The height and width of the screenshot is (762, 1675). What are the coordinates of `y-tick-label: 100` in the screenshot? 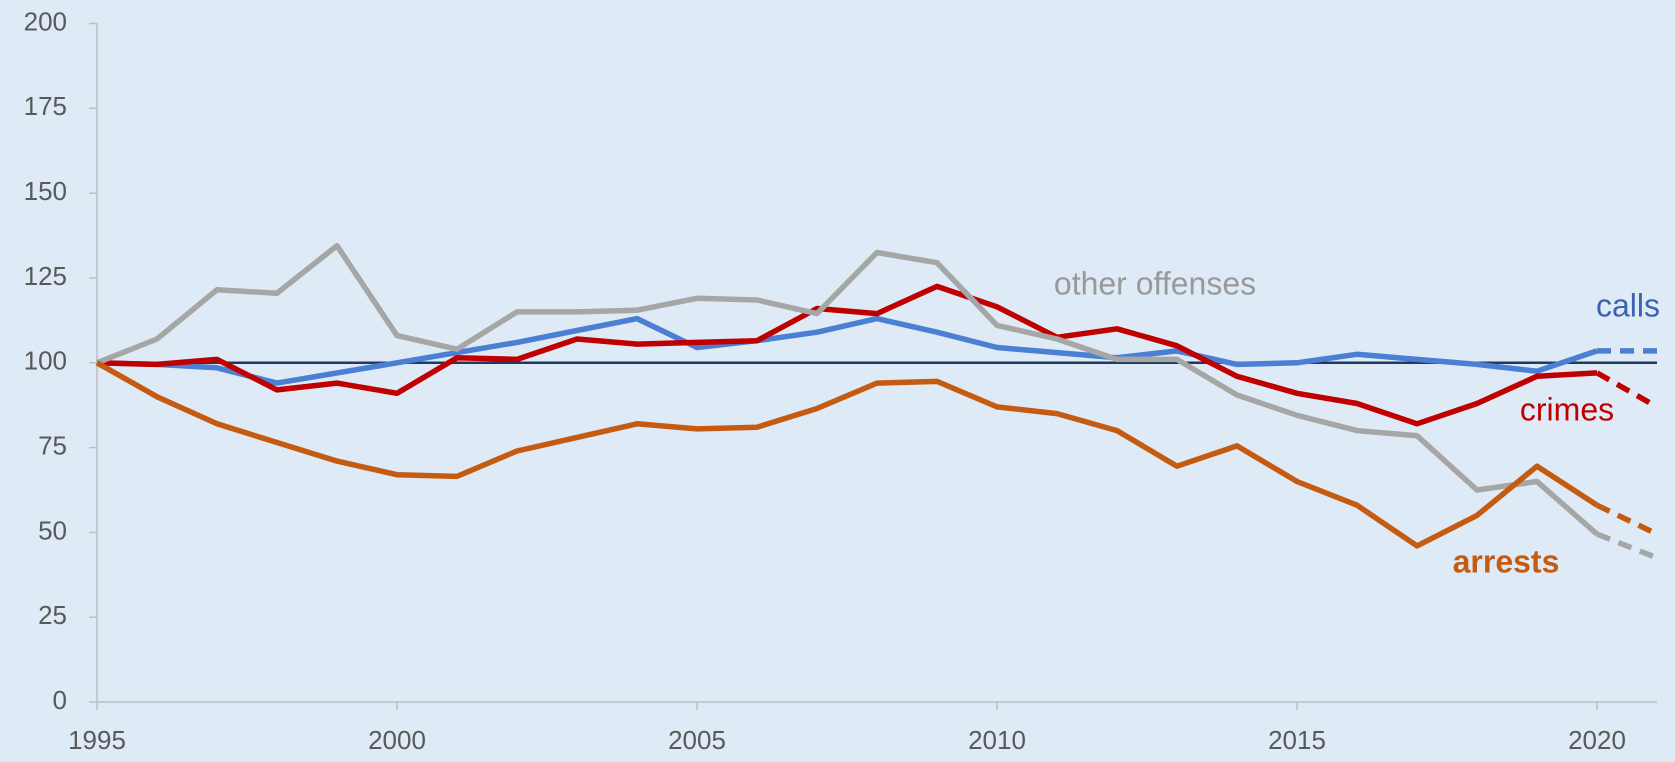 It's located at (45, 361).